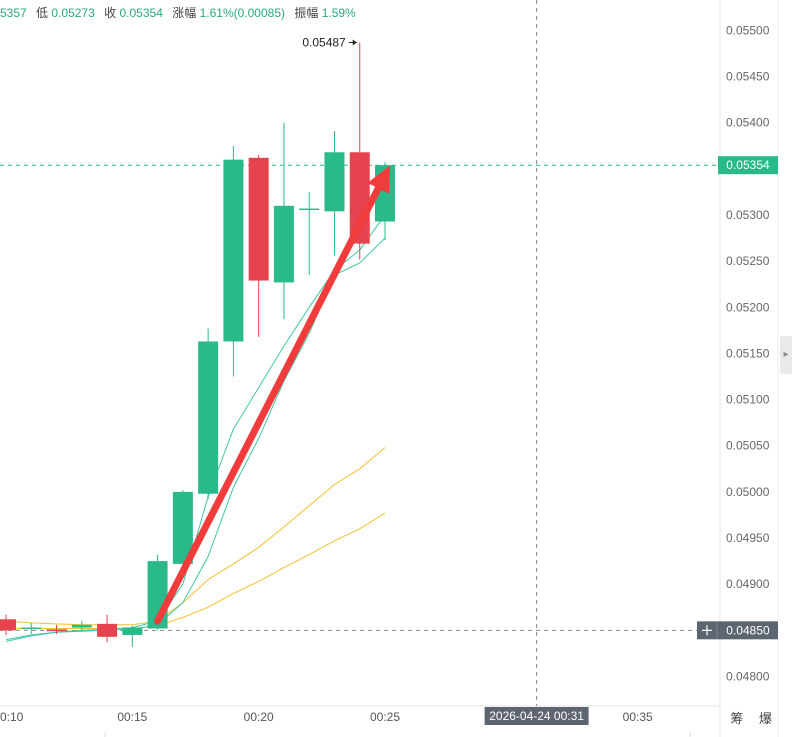 The width and height of the screenshot is (792, 737). I want to click on y-tick-label: 0.05150, so click(748, 353).